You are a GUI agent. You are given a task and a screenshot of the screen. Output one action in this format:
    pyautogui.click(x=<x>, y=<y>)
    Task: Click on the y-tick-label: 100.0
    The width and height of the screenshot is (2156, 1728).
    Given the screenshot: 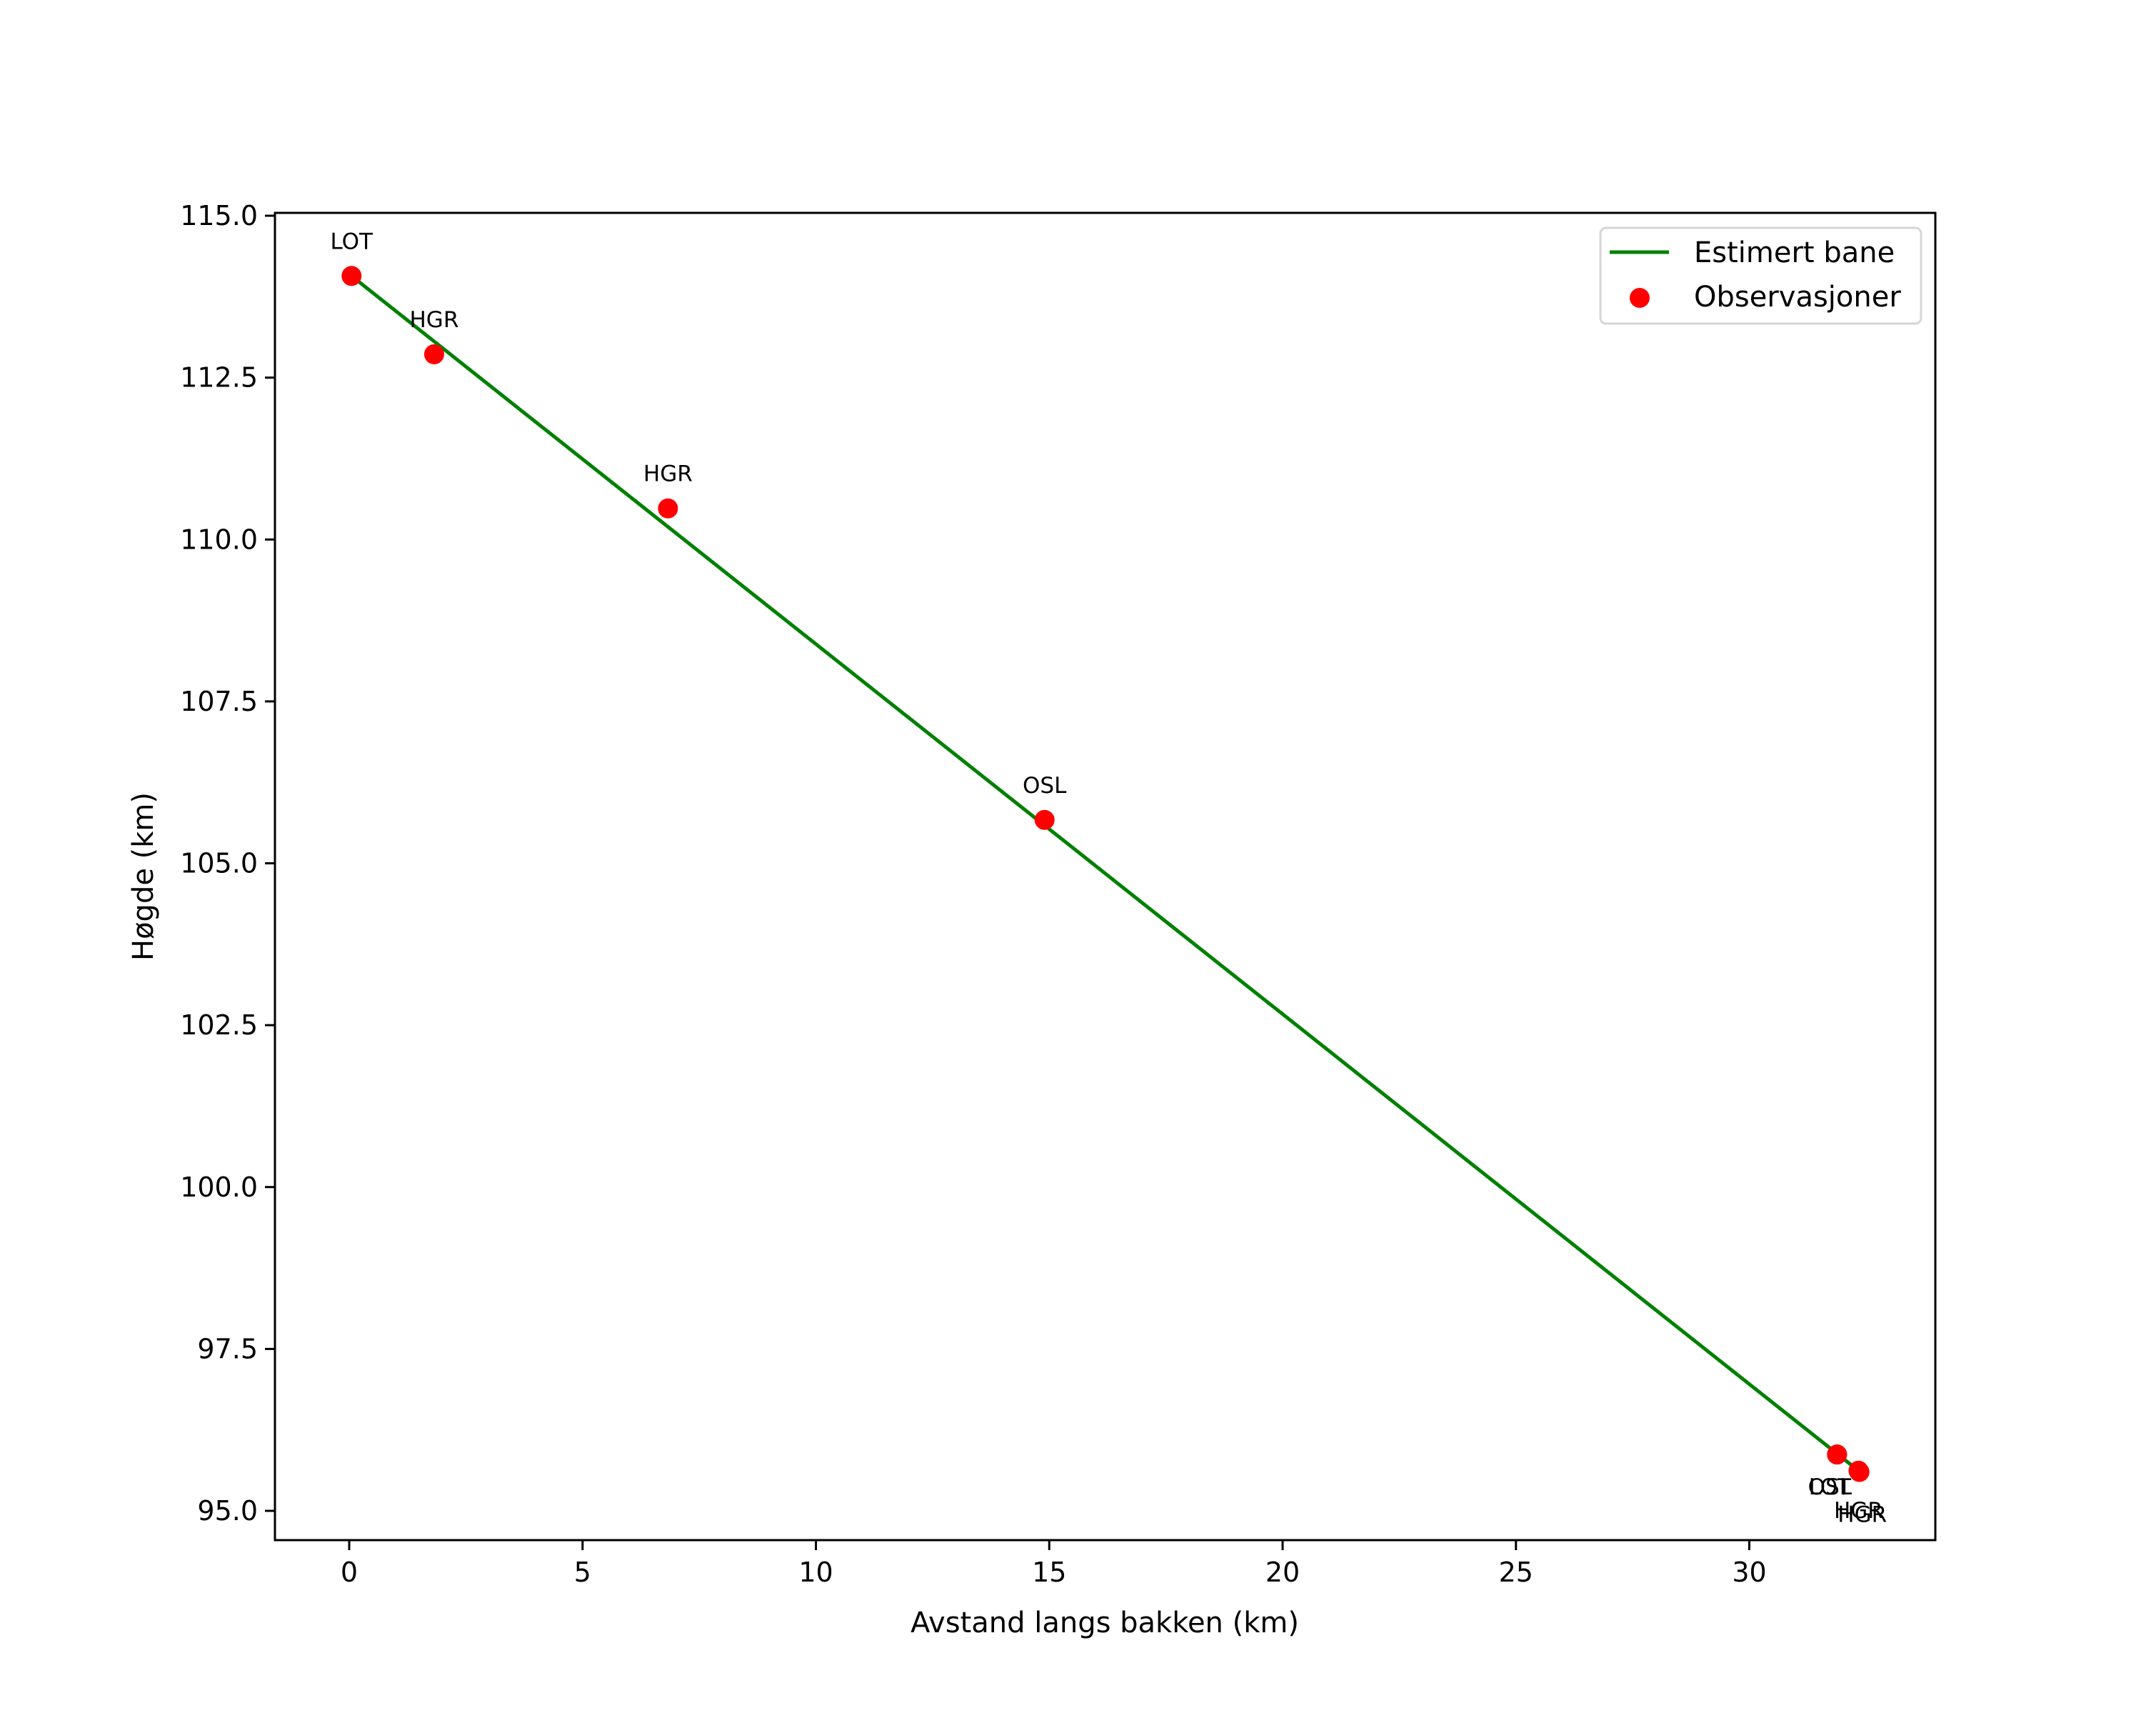 What is the action you would take?
    pyautogui.click(x=219, y=1187)
    